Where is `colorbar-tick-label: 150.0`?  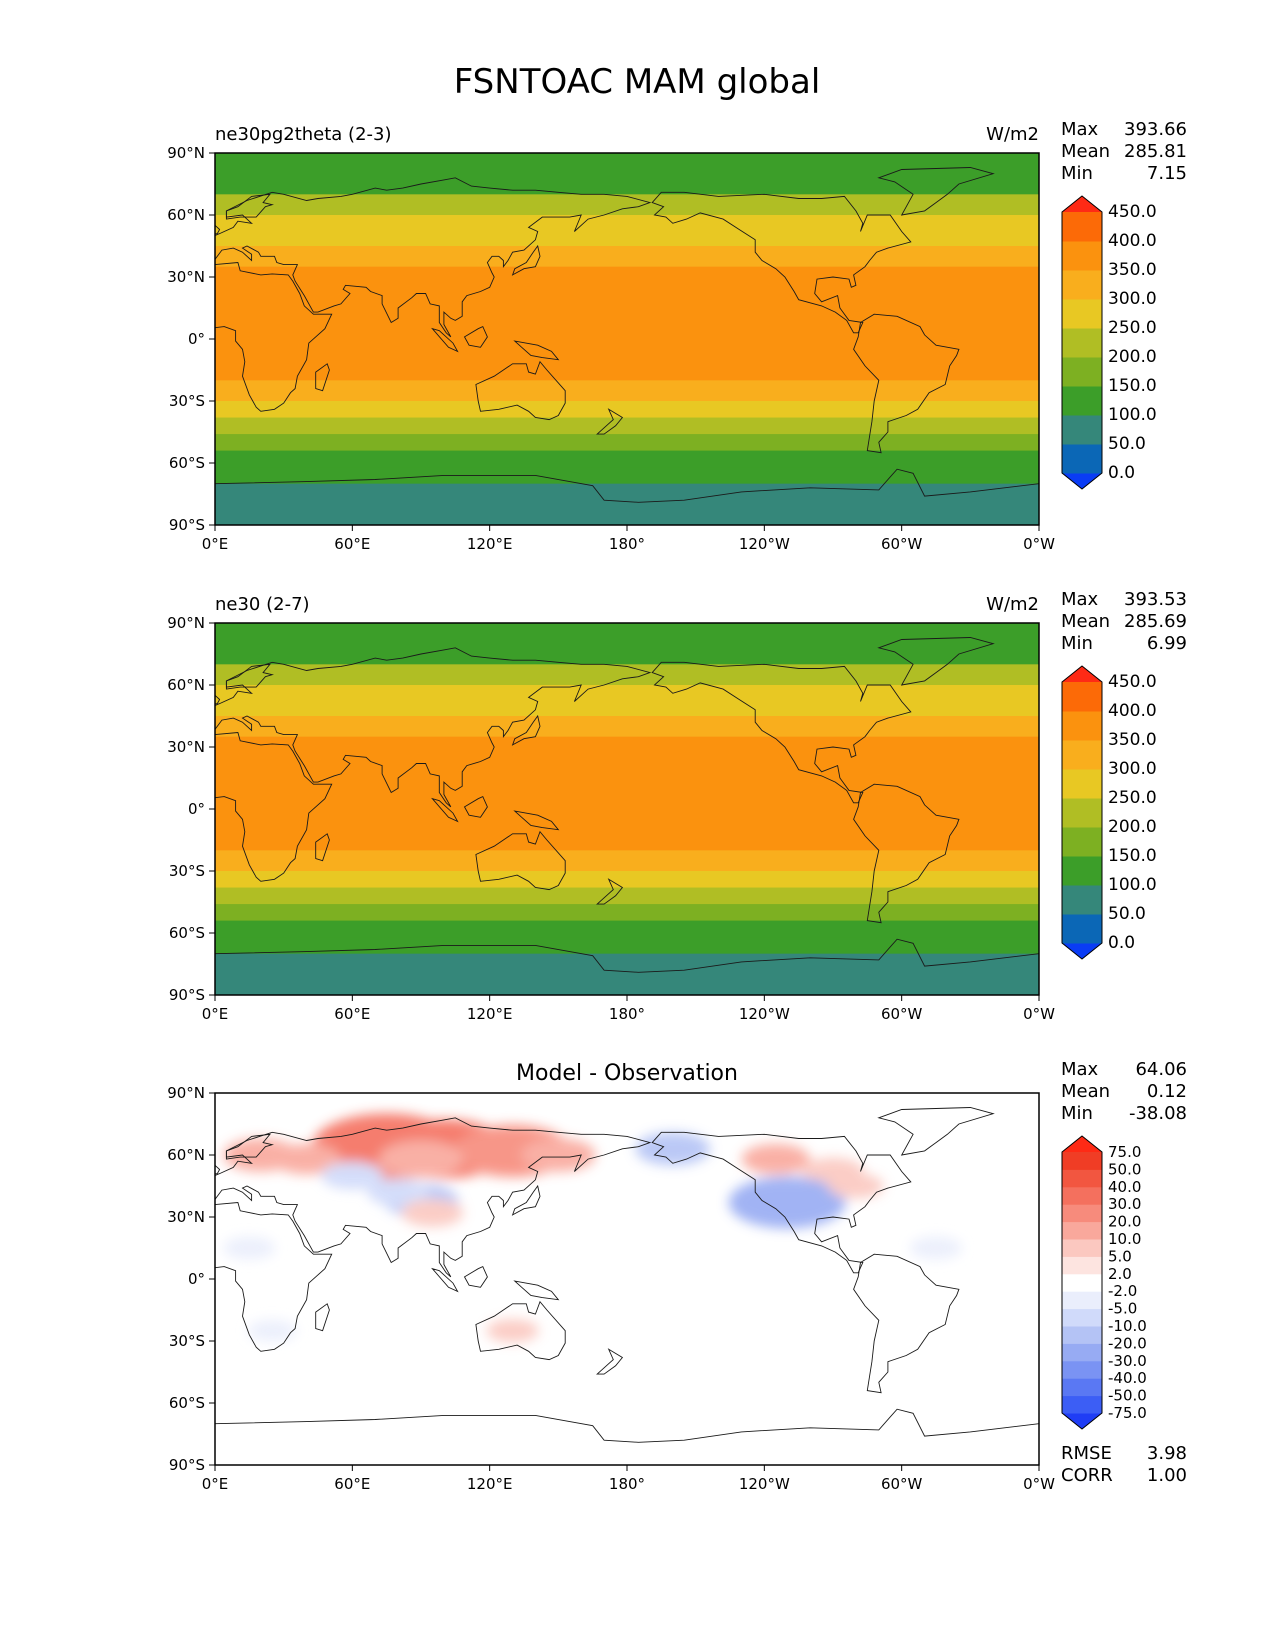
colorbar-tick-label: 150.0 is located at coordinates (1132, 386).